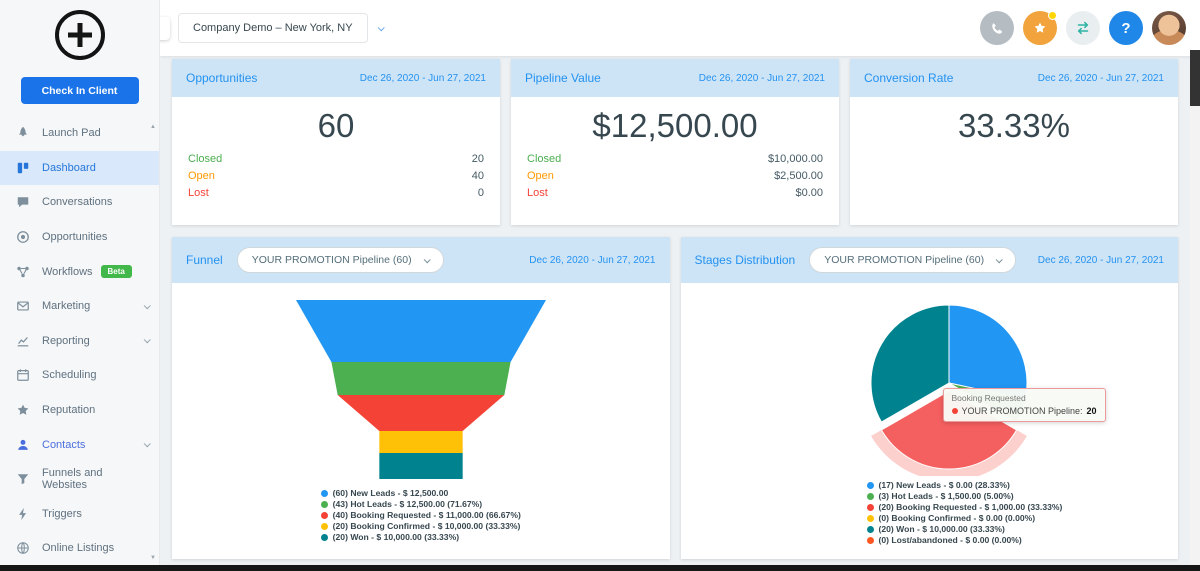 Image resolution: width=1200 pixels, height=571 pixels. What do you see at coordinates (1024, 411) in the screenshot?
I see `tooltip-row: YOUR PROMOTION Pipeline: 20` at bounding box center [1024, 411].